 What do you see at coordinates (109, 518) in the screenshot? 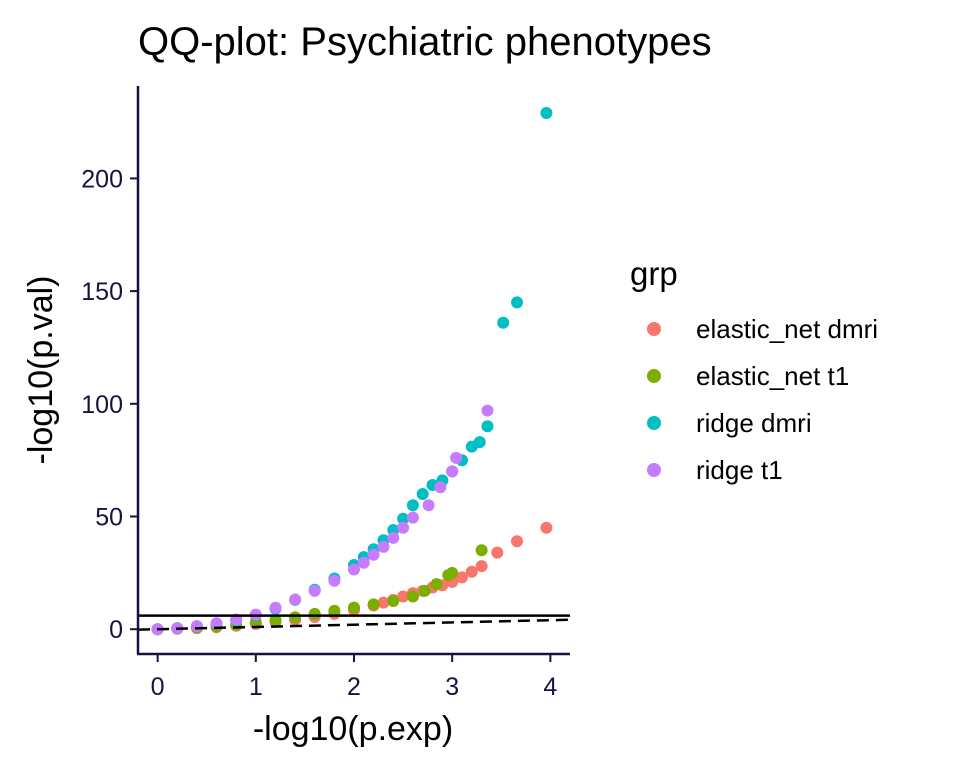
I see `y-tick-label: 50` at bounding box center [109, 518].